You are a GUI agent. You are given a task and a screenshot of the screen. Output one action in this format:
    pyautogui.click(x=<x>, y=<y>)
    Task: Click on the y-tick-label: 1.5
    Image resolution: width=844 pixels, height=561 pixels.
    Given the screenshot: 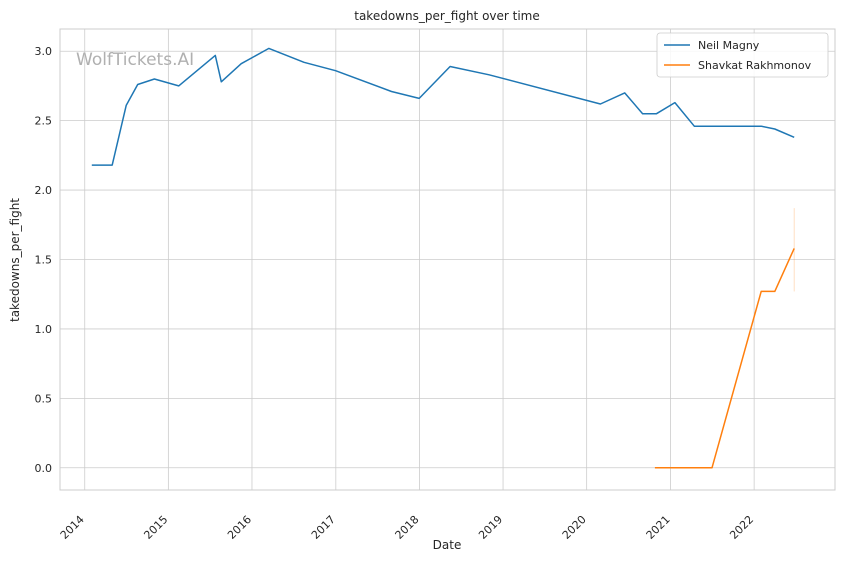 What is the action you would take?
    pyautogui.click(x=44, y=260)
    